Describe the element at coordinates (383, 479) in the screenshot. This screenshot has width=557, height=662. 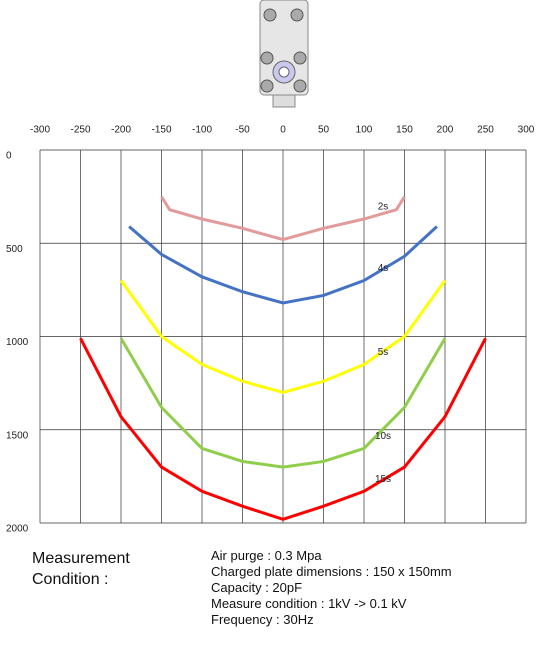
I see `series-label: 15s` at that location.